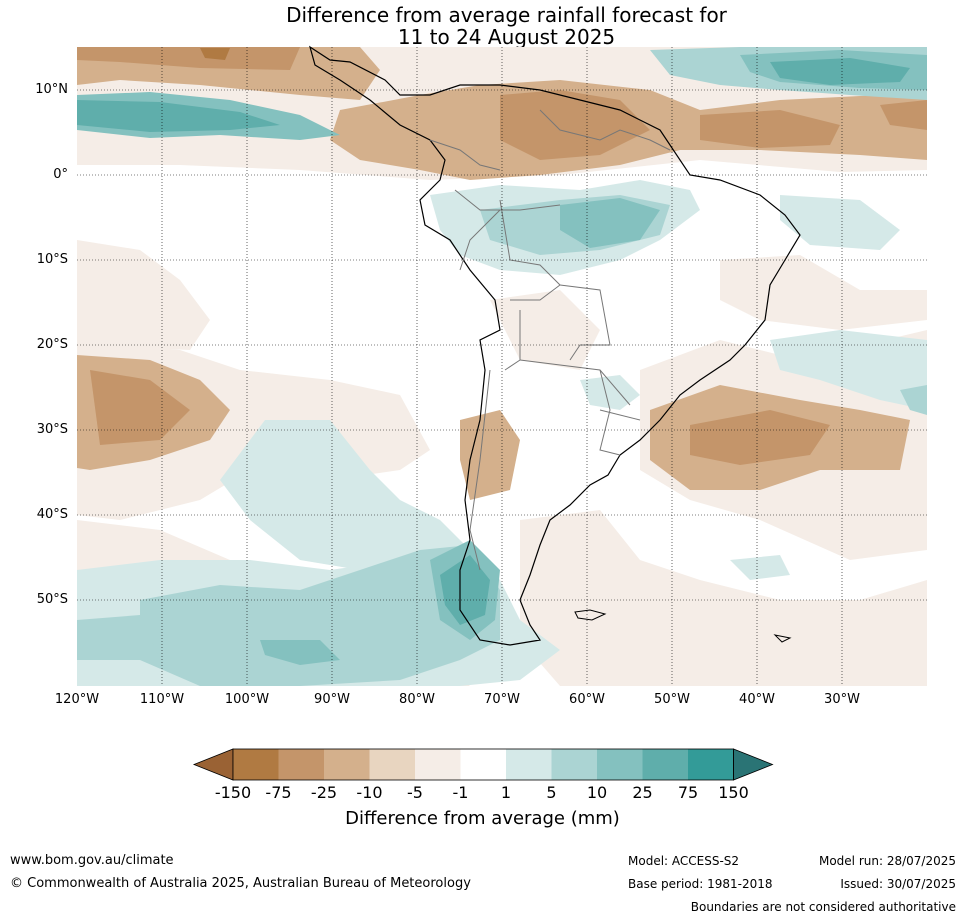  What do you see at coordinates (597, 792) in the screenshot?
I see `colorbar-tick-label: 10` at bounding box center [597, 792].